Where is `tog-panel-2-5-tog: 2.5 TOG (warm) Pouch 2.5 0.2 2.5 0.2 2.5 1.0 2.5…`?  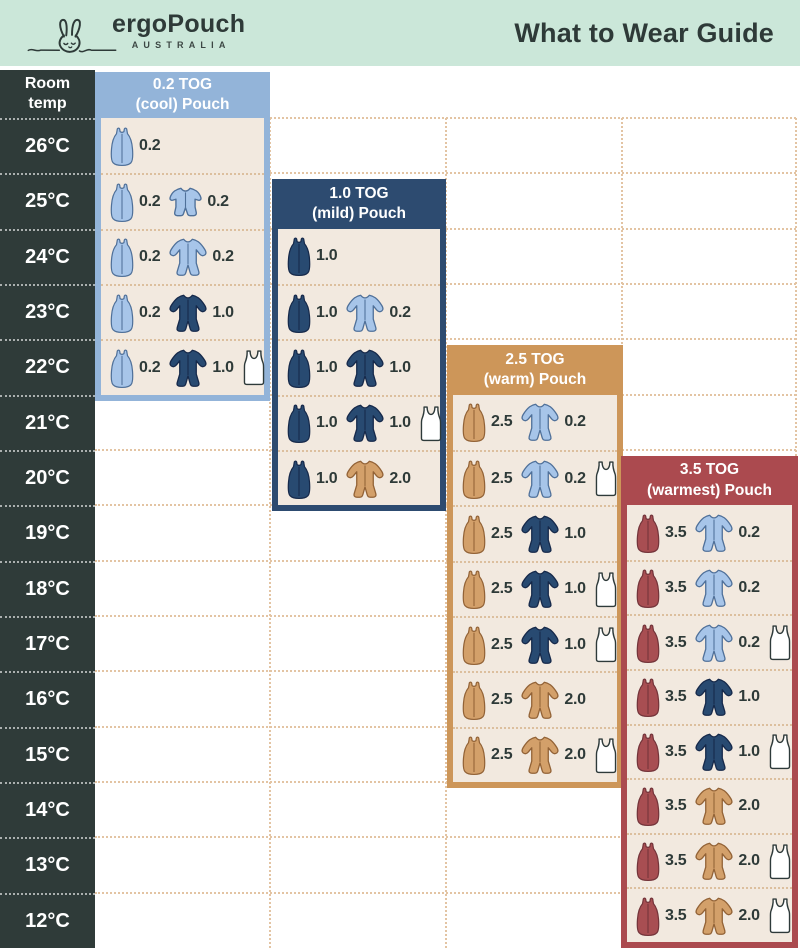 tog-panel-2-5-tog: 2.5 TOG (warm) Pouch 2.5 0.2 2.5 0.2 2.5 1.0 2.5… is located at coordinates (535, 566).